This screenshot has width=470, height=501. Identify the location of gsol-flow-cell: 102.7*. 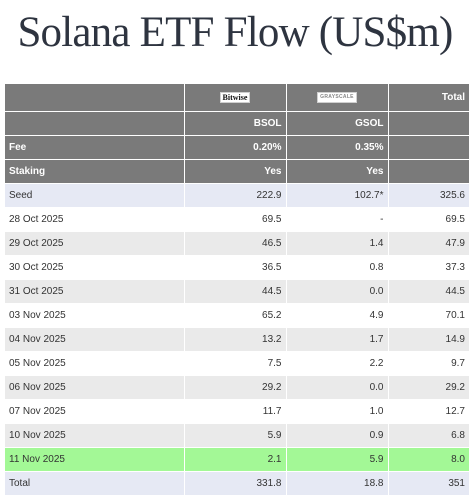
(337, 195).